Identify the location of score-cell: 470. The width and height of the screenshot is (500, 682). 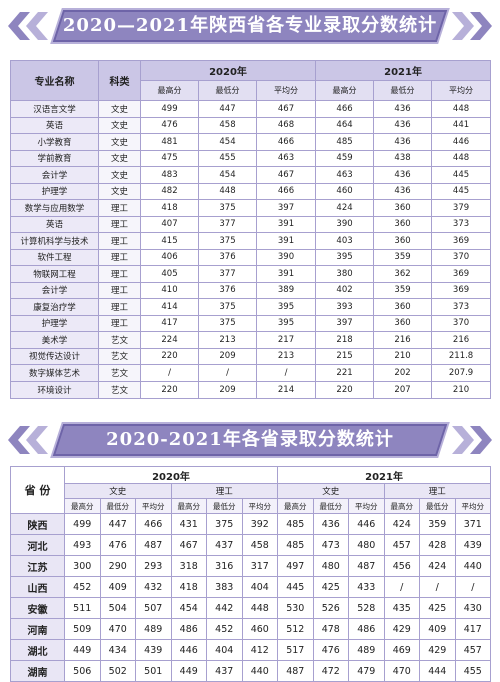
(117, 629).